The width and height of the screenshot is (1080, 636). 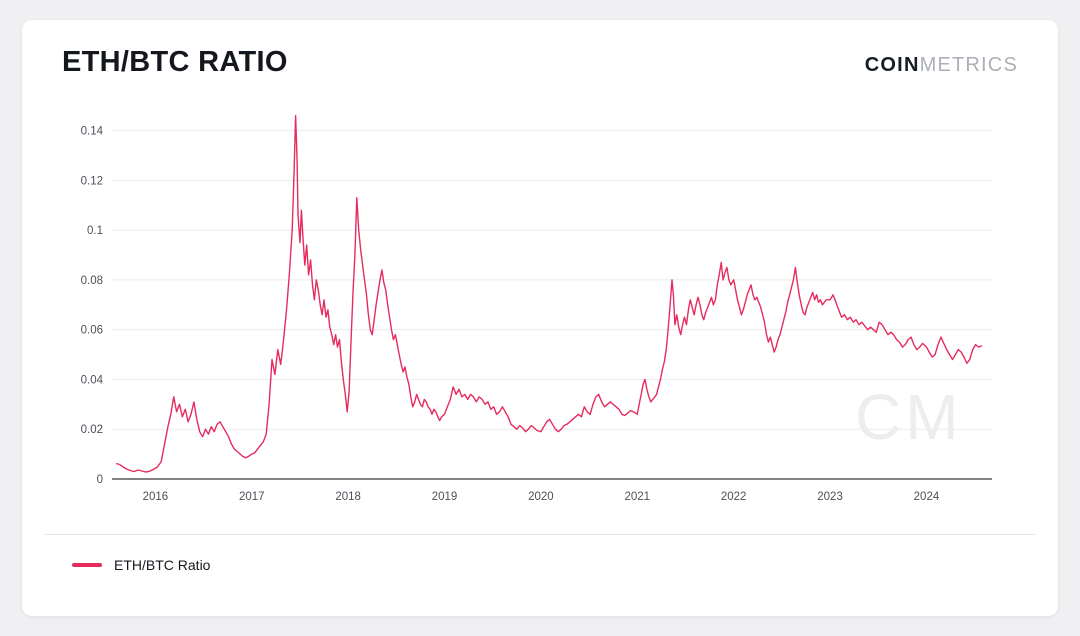 I want to click on watermark: CM, so click(x=909, y=417).